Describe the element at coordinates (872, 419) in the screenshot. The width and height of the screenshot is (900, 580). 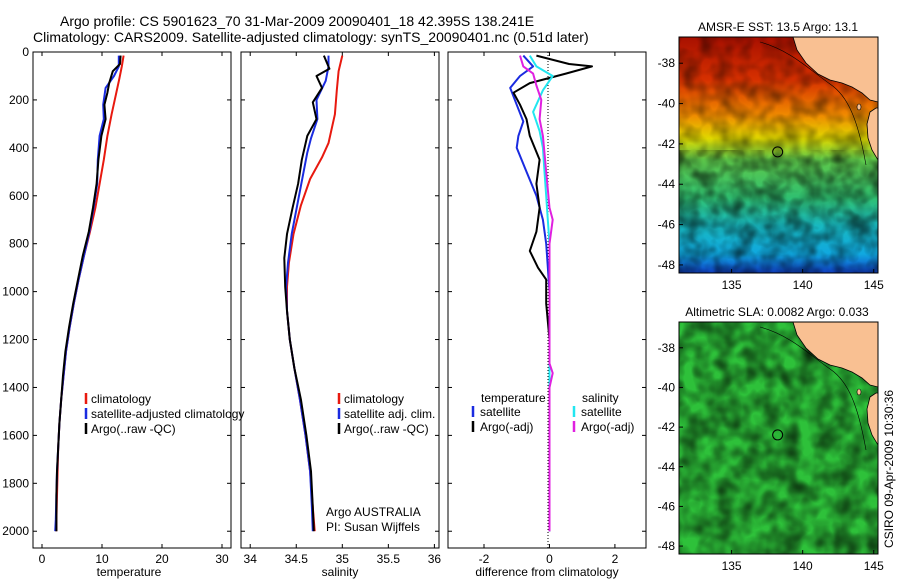
I see `sla-land-tasmania` at that location.